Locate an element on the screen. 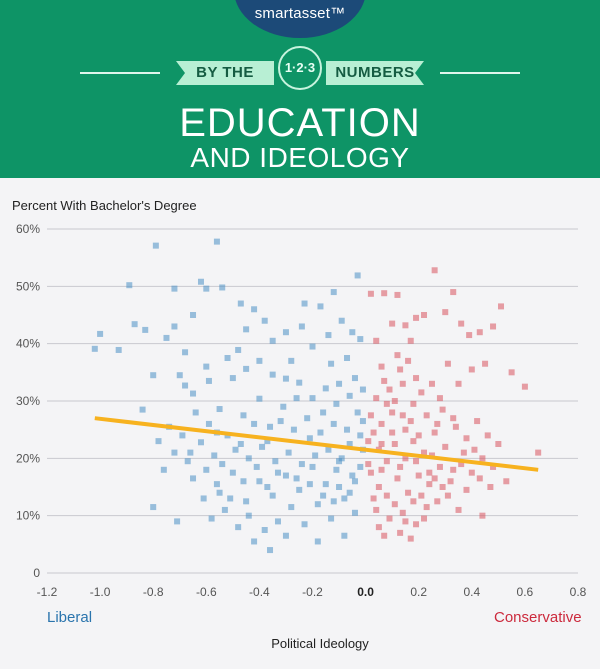 Image resolution: width=600 pixels, height=669 pixels. smartasset-logo: smartasset™ is located at coordinates (300, 19).